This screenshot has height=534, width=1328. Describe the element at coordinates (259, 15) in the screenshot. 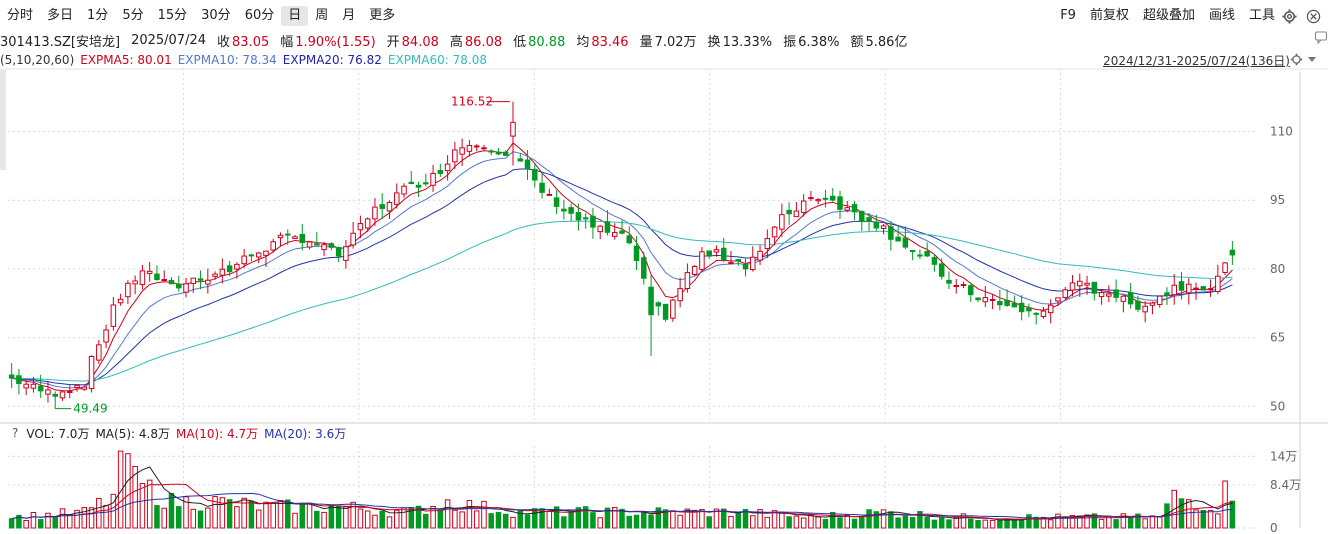

I see `tab-period: 60分` at that location.